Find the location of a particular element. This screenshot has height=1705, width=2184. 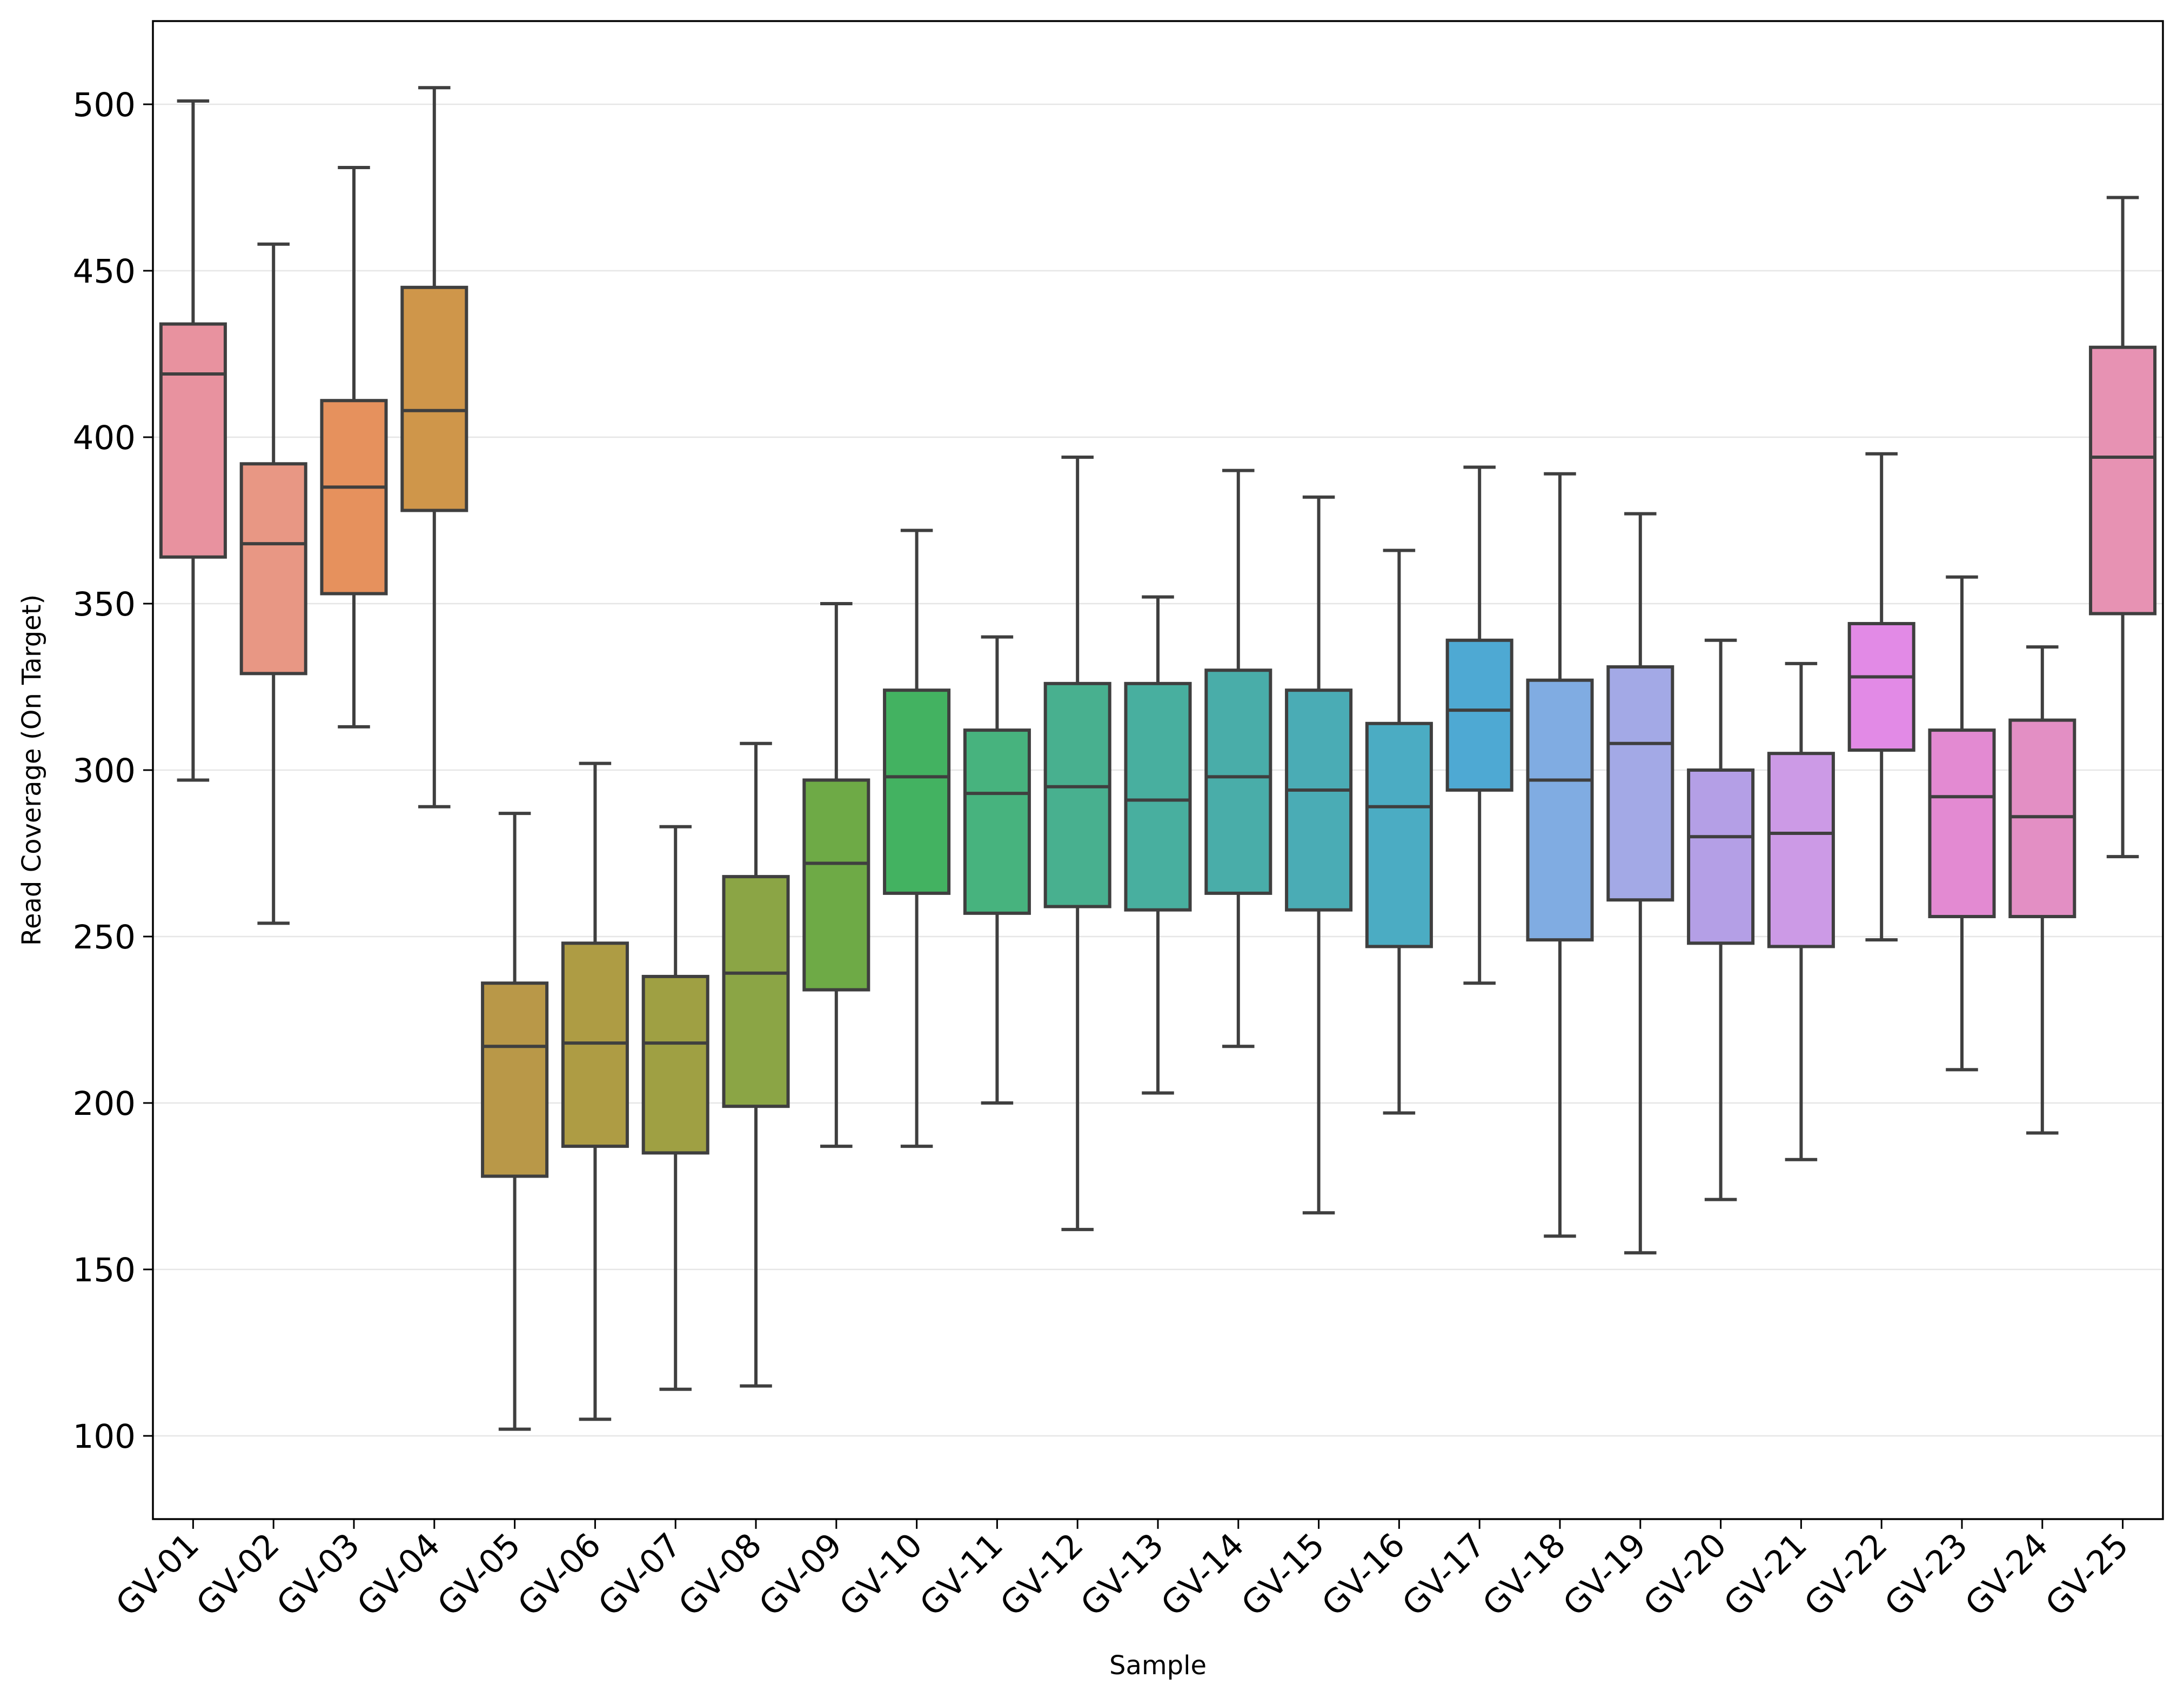

y-axis-ticks: 100 150 200 250 300 350 400 450 500 is located at coordinates (113, 771).